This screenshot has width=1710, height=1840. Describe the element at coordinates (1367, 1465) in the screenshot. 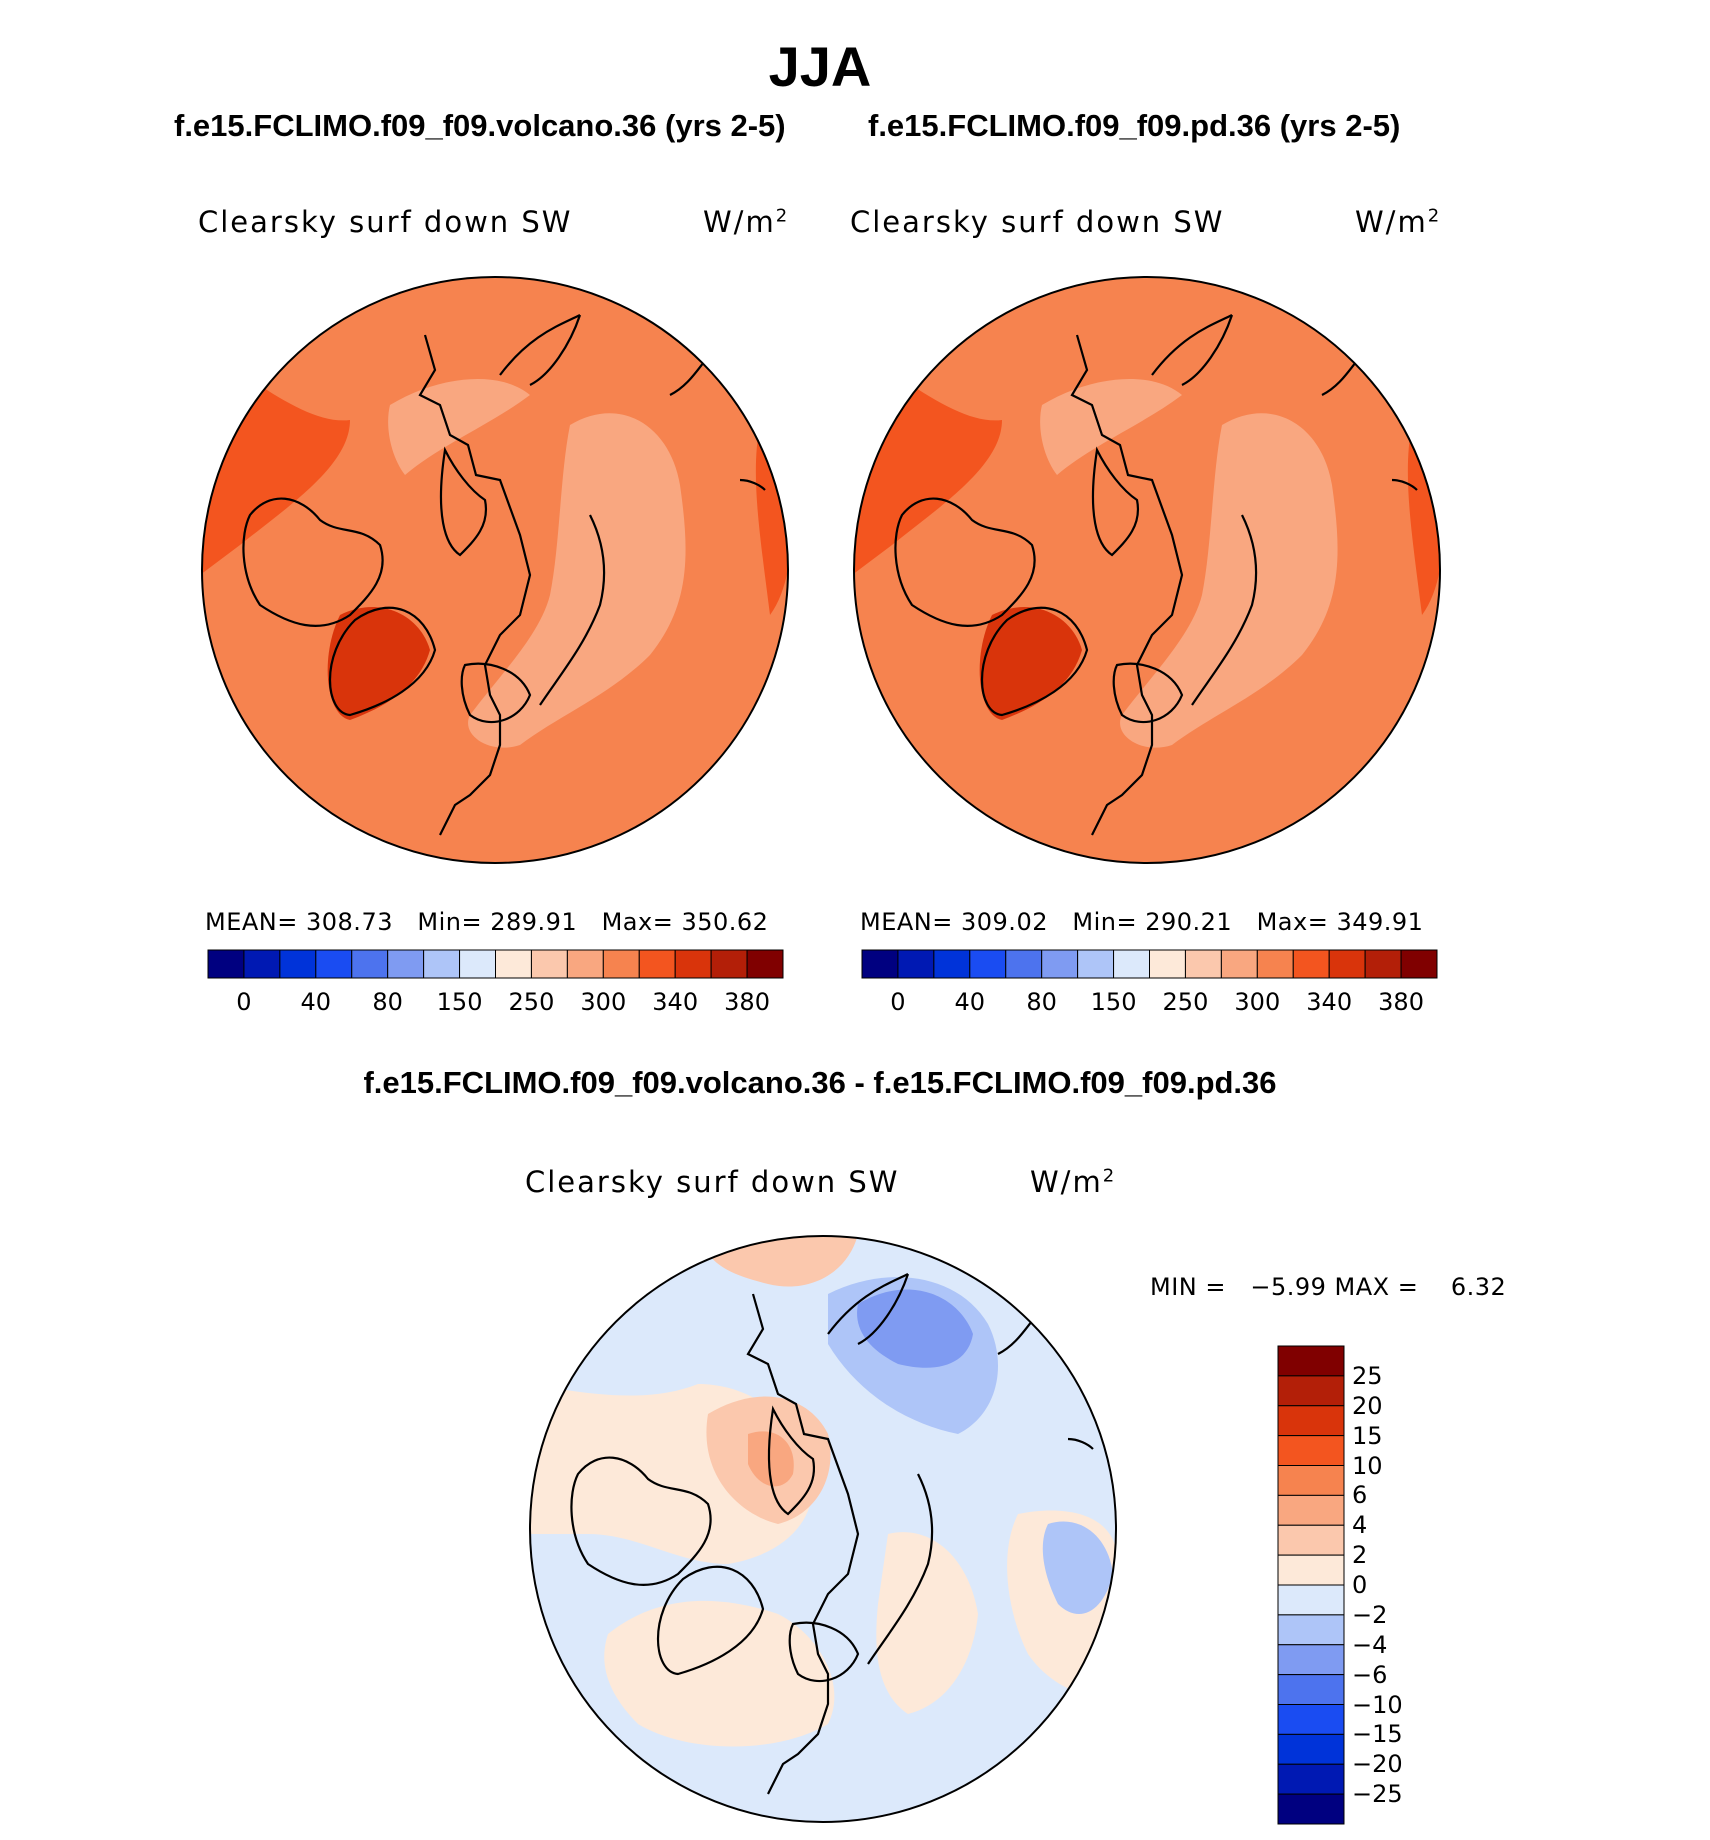

I see `colorbar-tick-label: 10` at that location.